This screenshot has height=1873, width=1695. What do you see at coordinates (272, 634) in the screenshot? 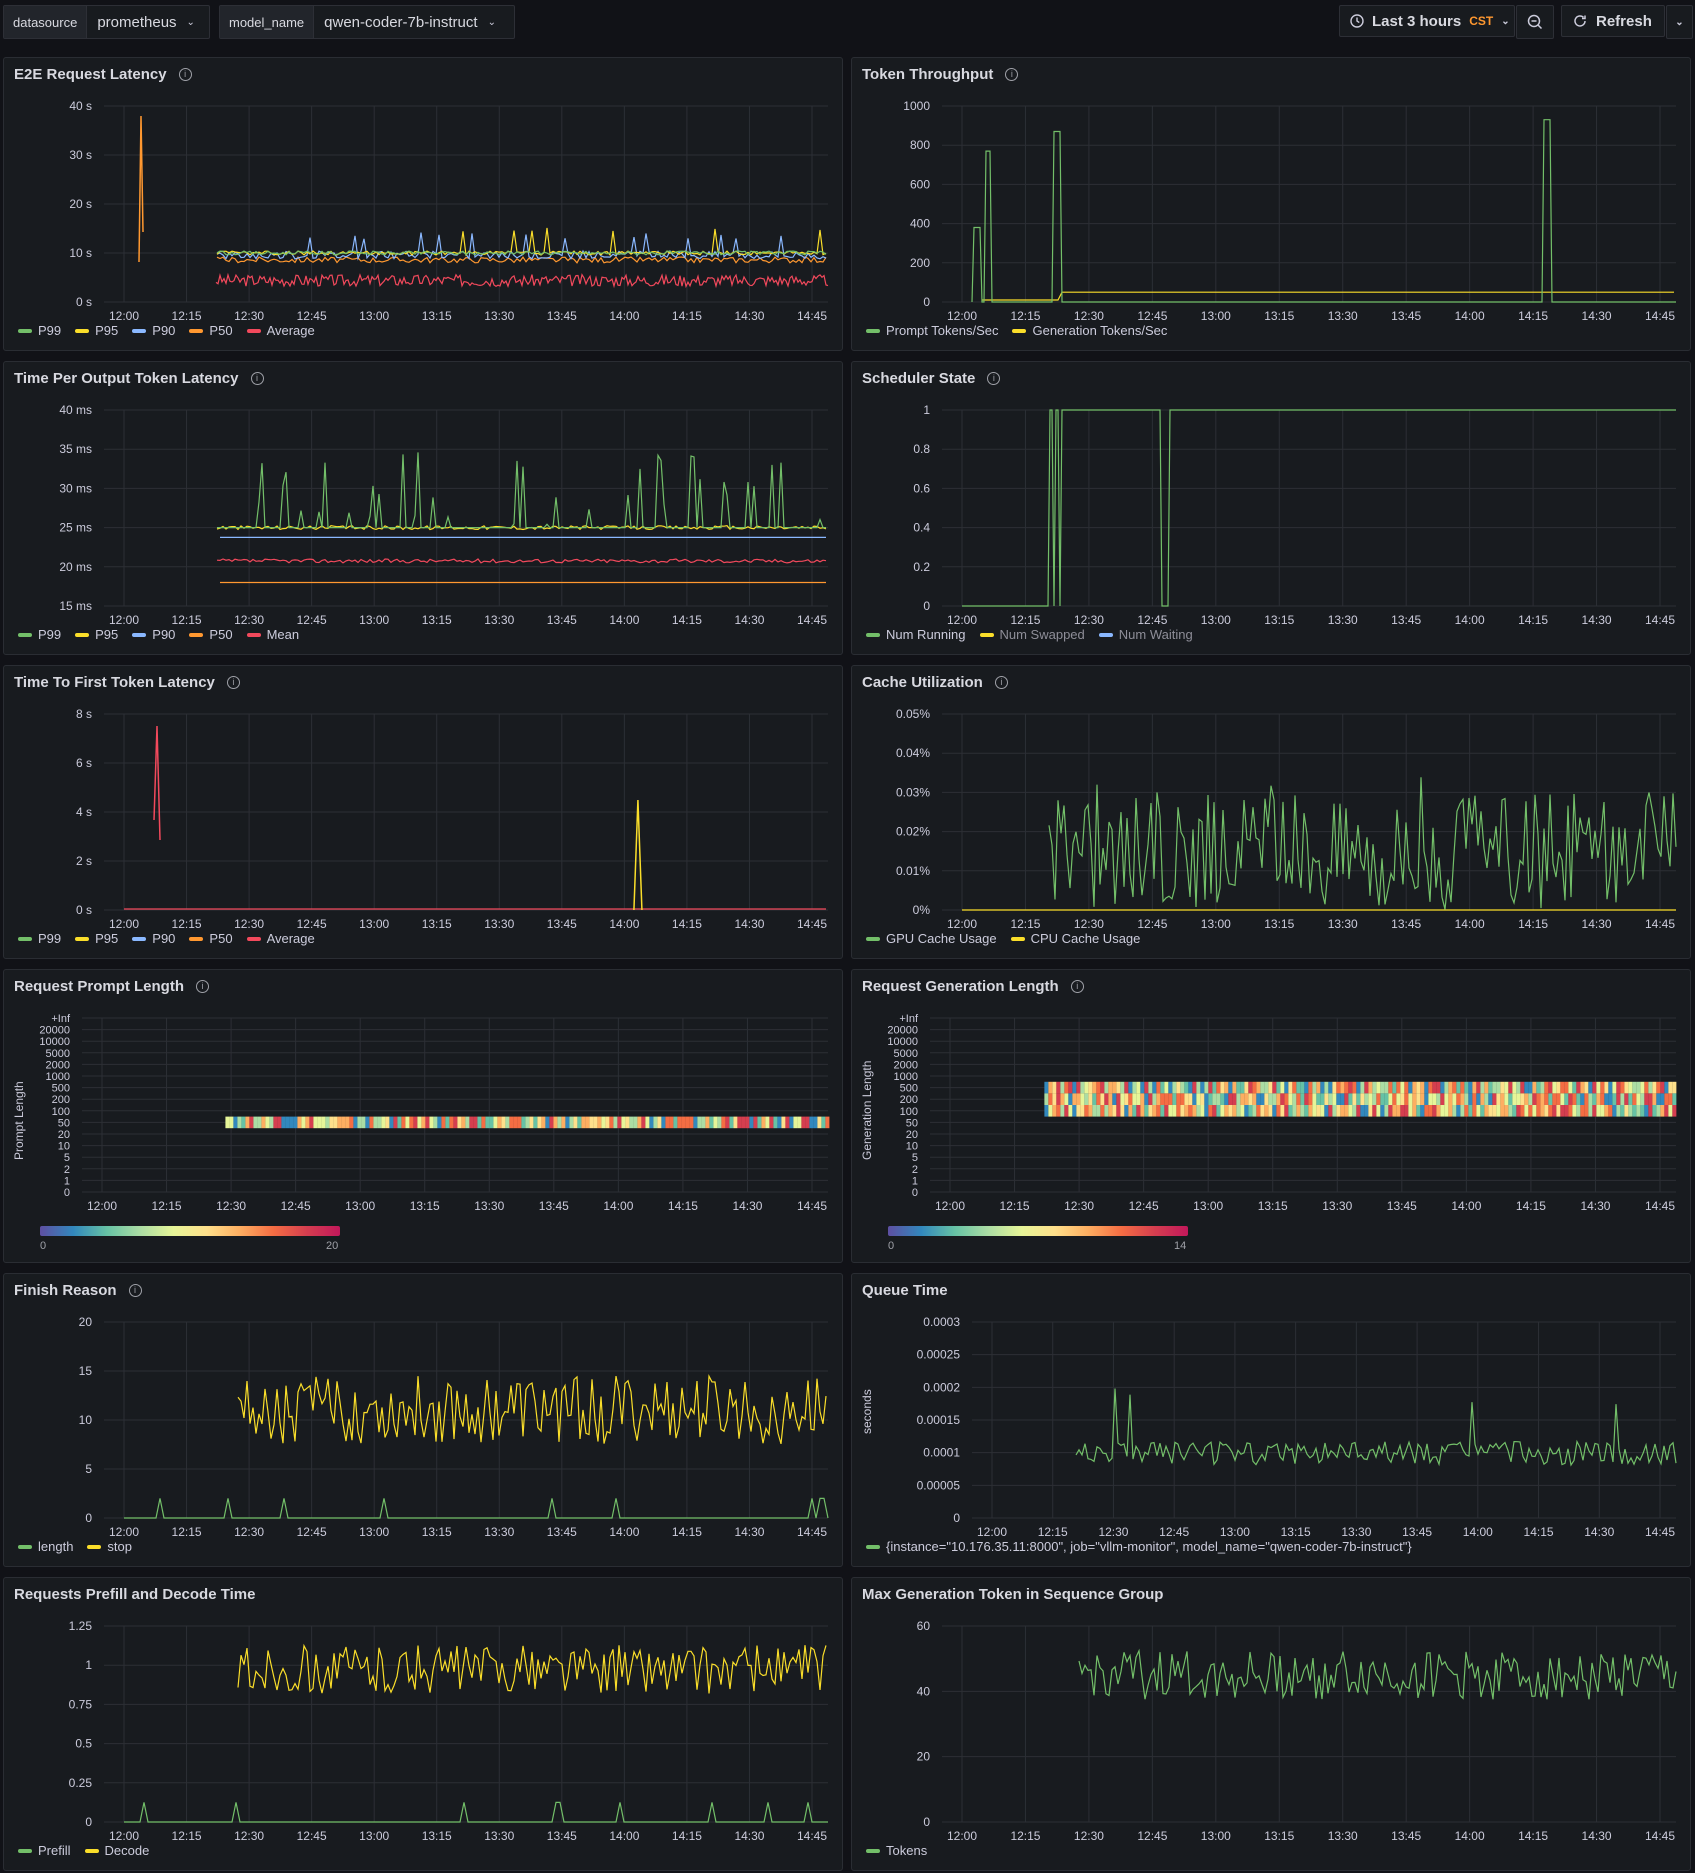
I see `legend-item: Mean` at bounding box center [272, 634].